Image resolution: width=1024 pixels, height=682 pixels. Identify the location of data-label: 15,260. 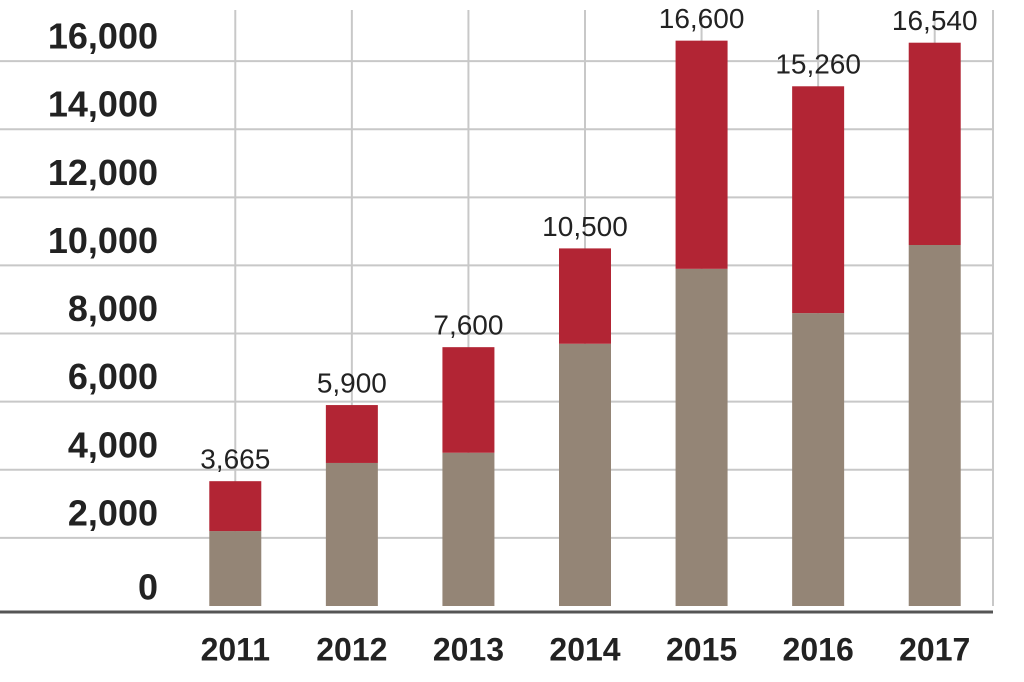
(818, 64).